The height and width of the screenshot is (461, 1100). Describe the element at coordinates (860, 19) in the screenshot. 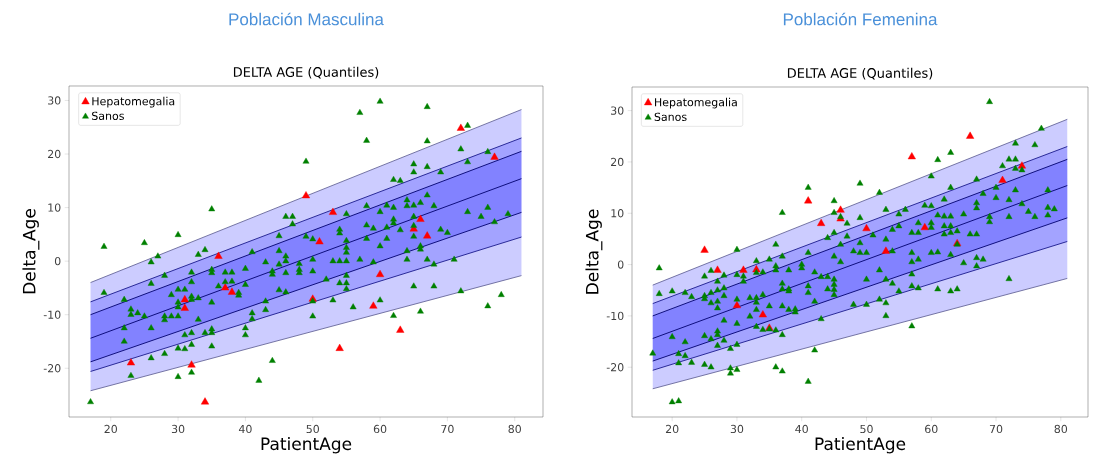

I see `chart-title: Población Femenina` at that location.